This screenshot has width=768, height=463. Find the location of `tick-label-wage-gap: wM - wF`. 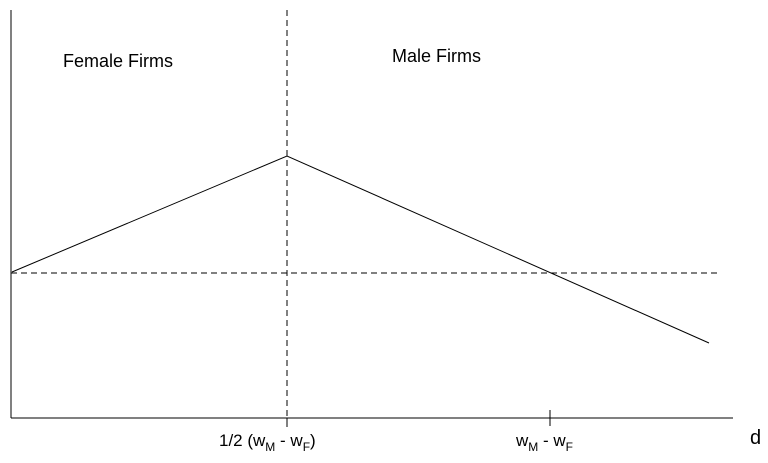

tick-label-wage-gap: wM - wF is located at coordinates (544, 442).